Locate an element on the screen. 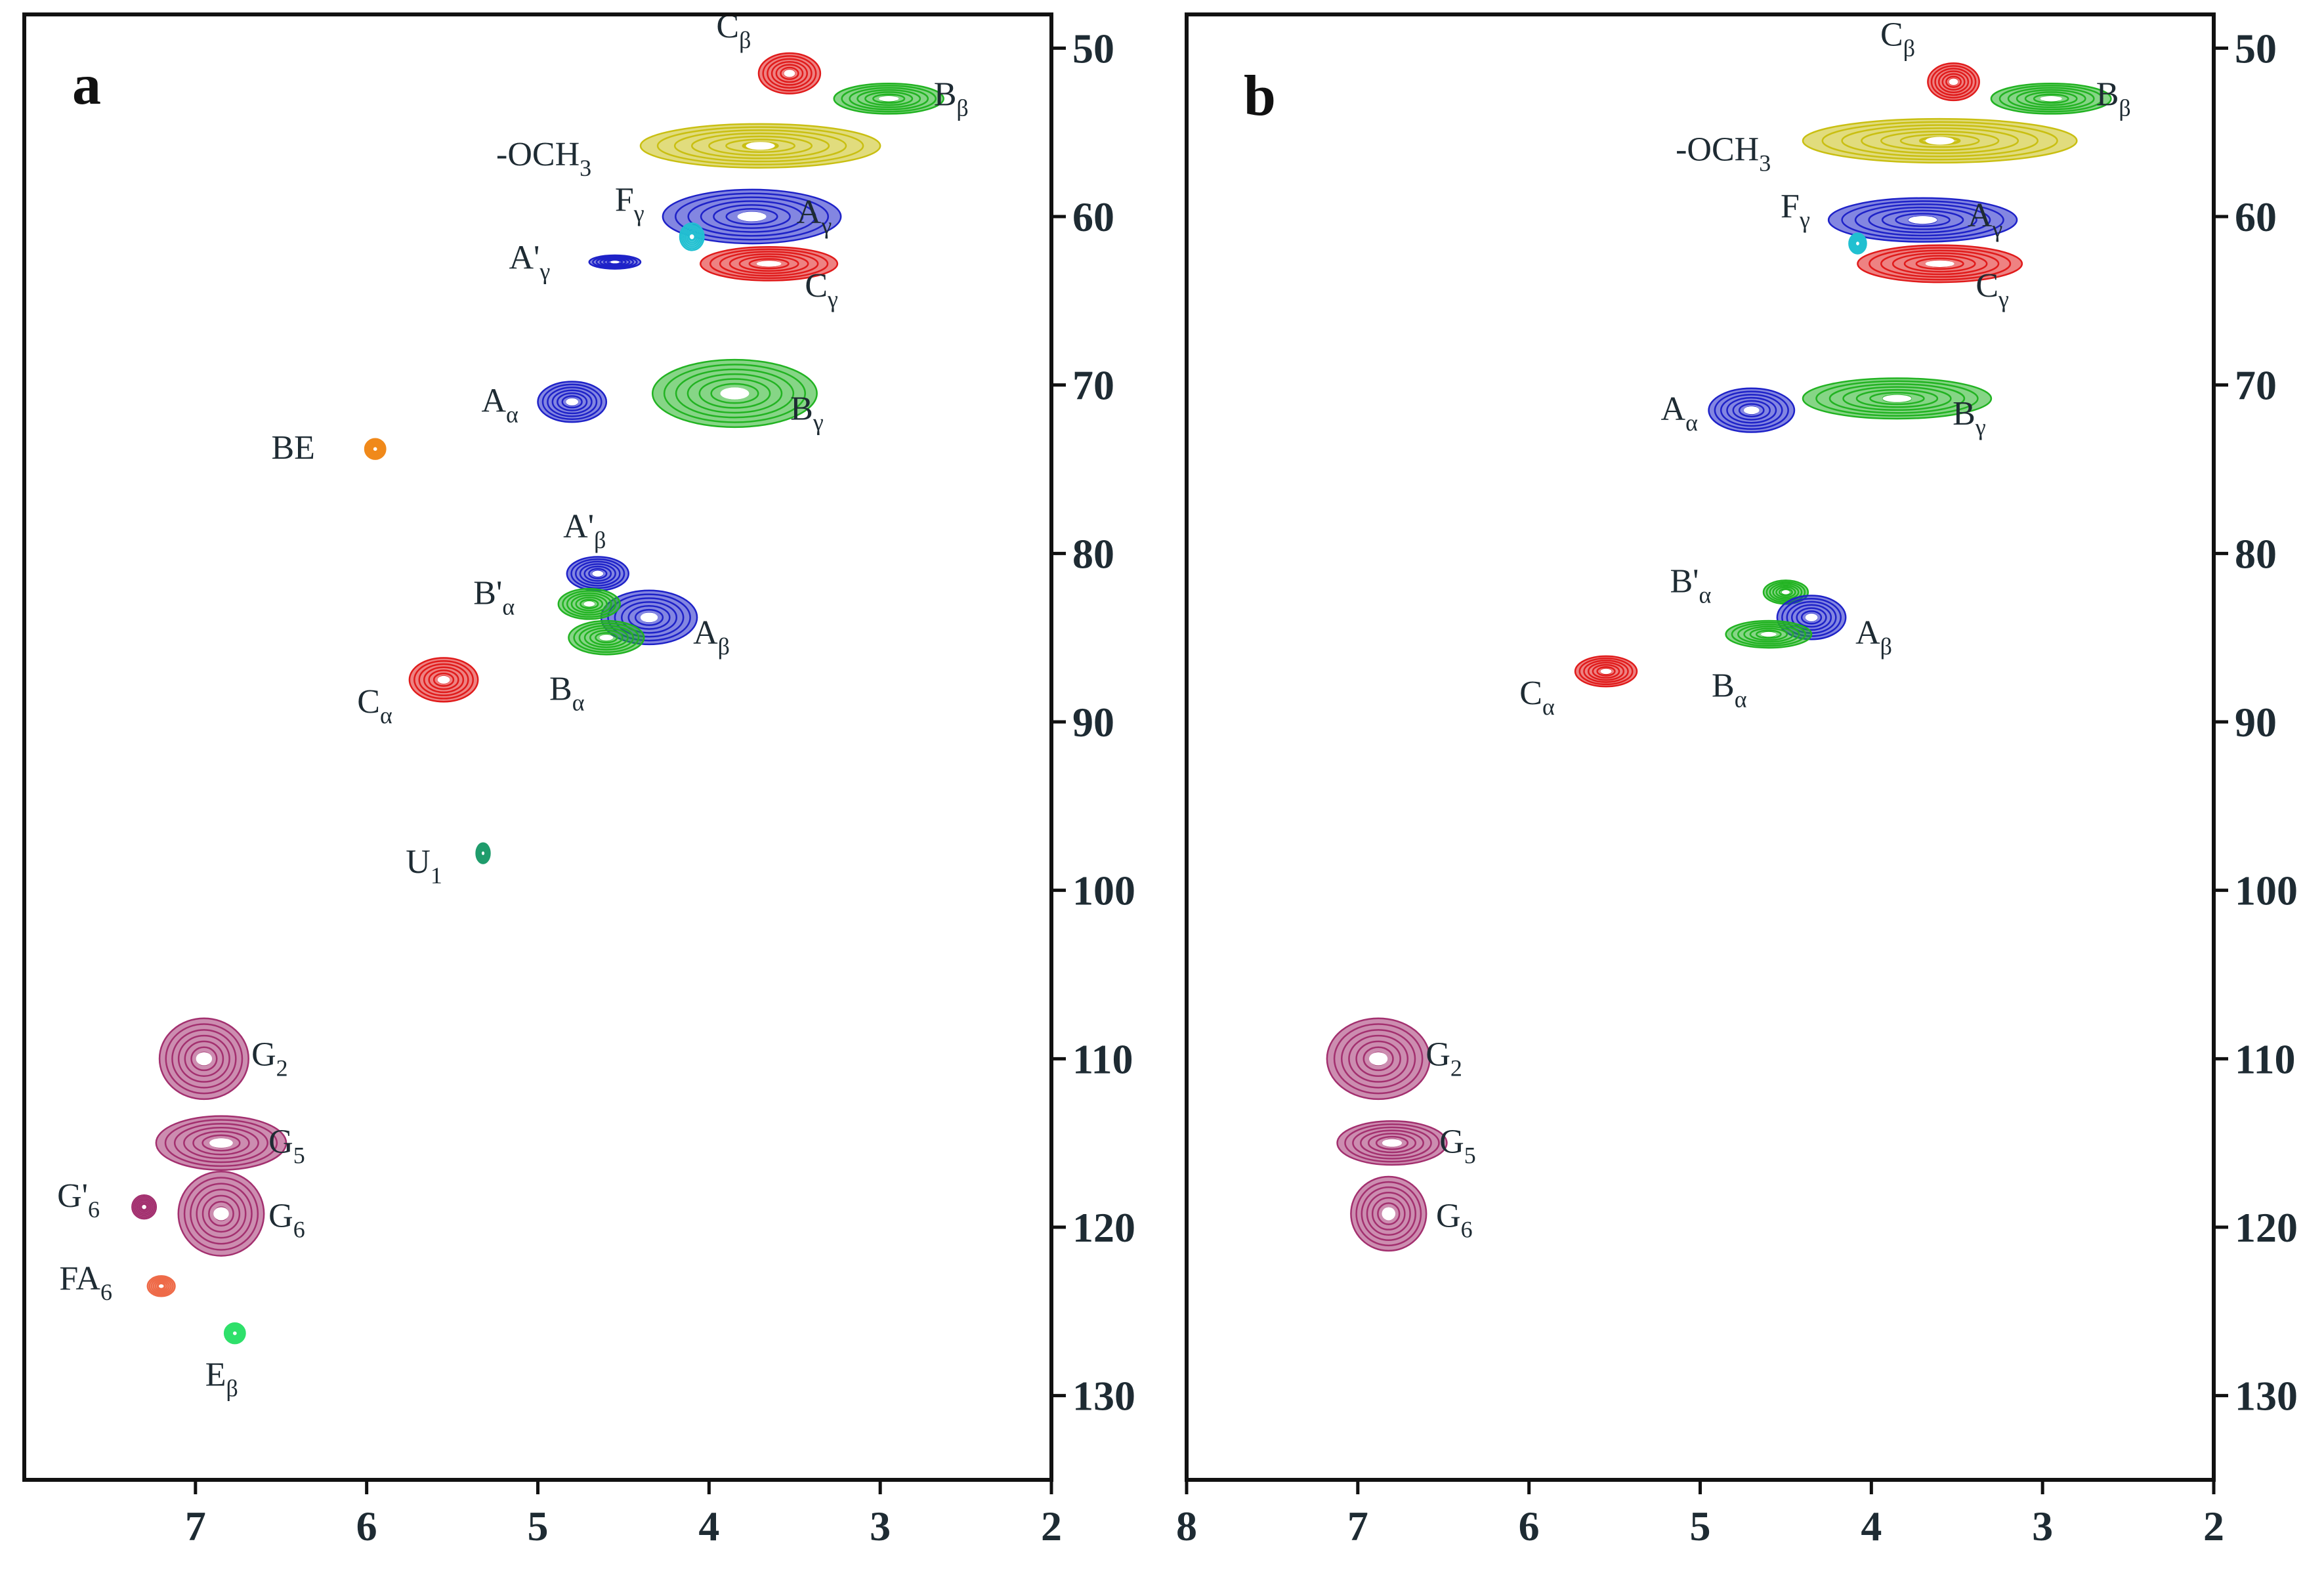  peak-f-gamma is located at coordinates (1857, 243).